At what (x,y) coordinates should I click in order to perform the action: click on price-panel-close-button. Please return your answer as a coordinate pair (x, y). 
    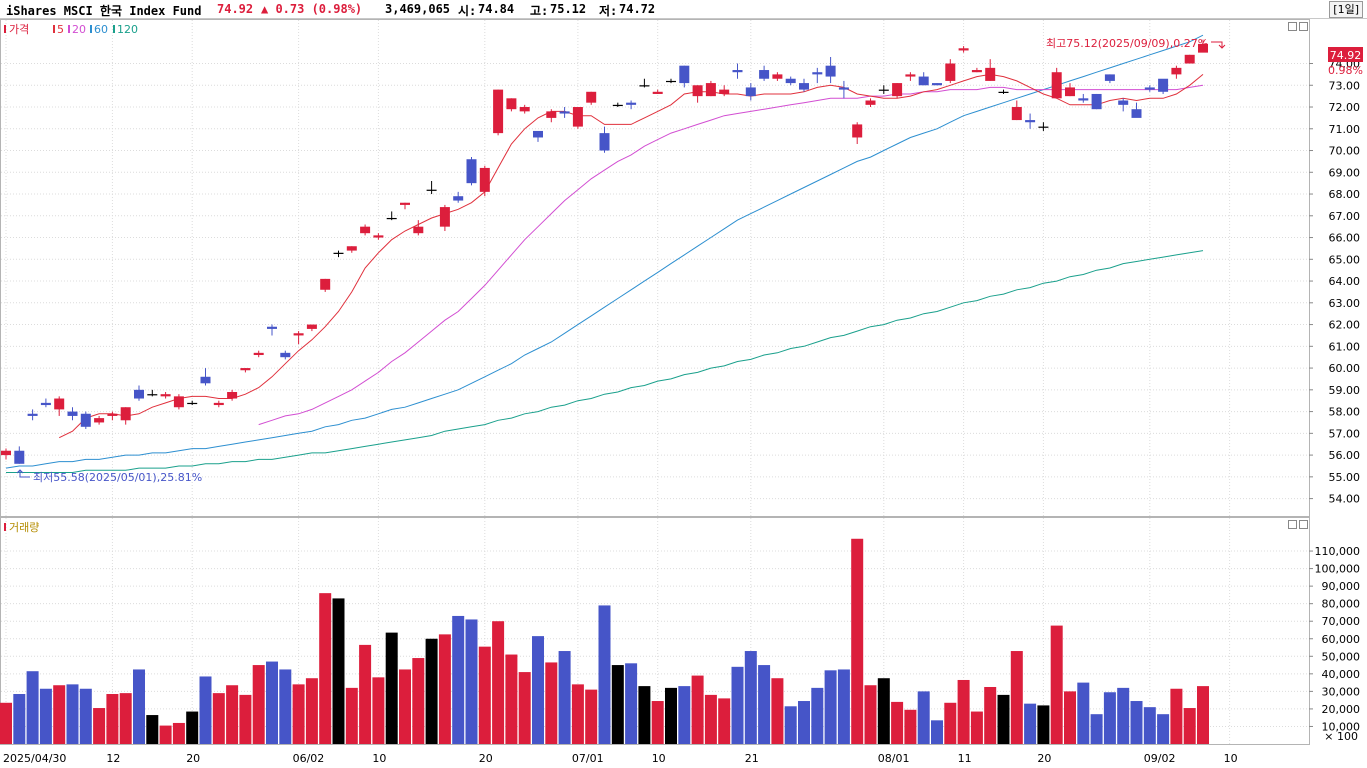
    Looking at the image, I should click on (1303, 26).